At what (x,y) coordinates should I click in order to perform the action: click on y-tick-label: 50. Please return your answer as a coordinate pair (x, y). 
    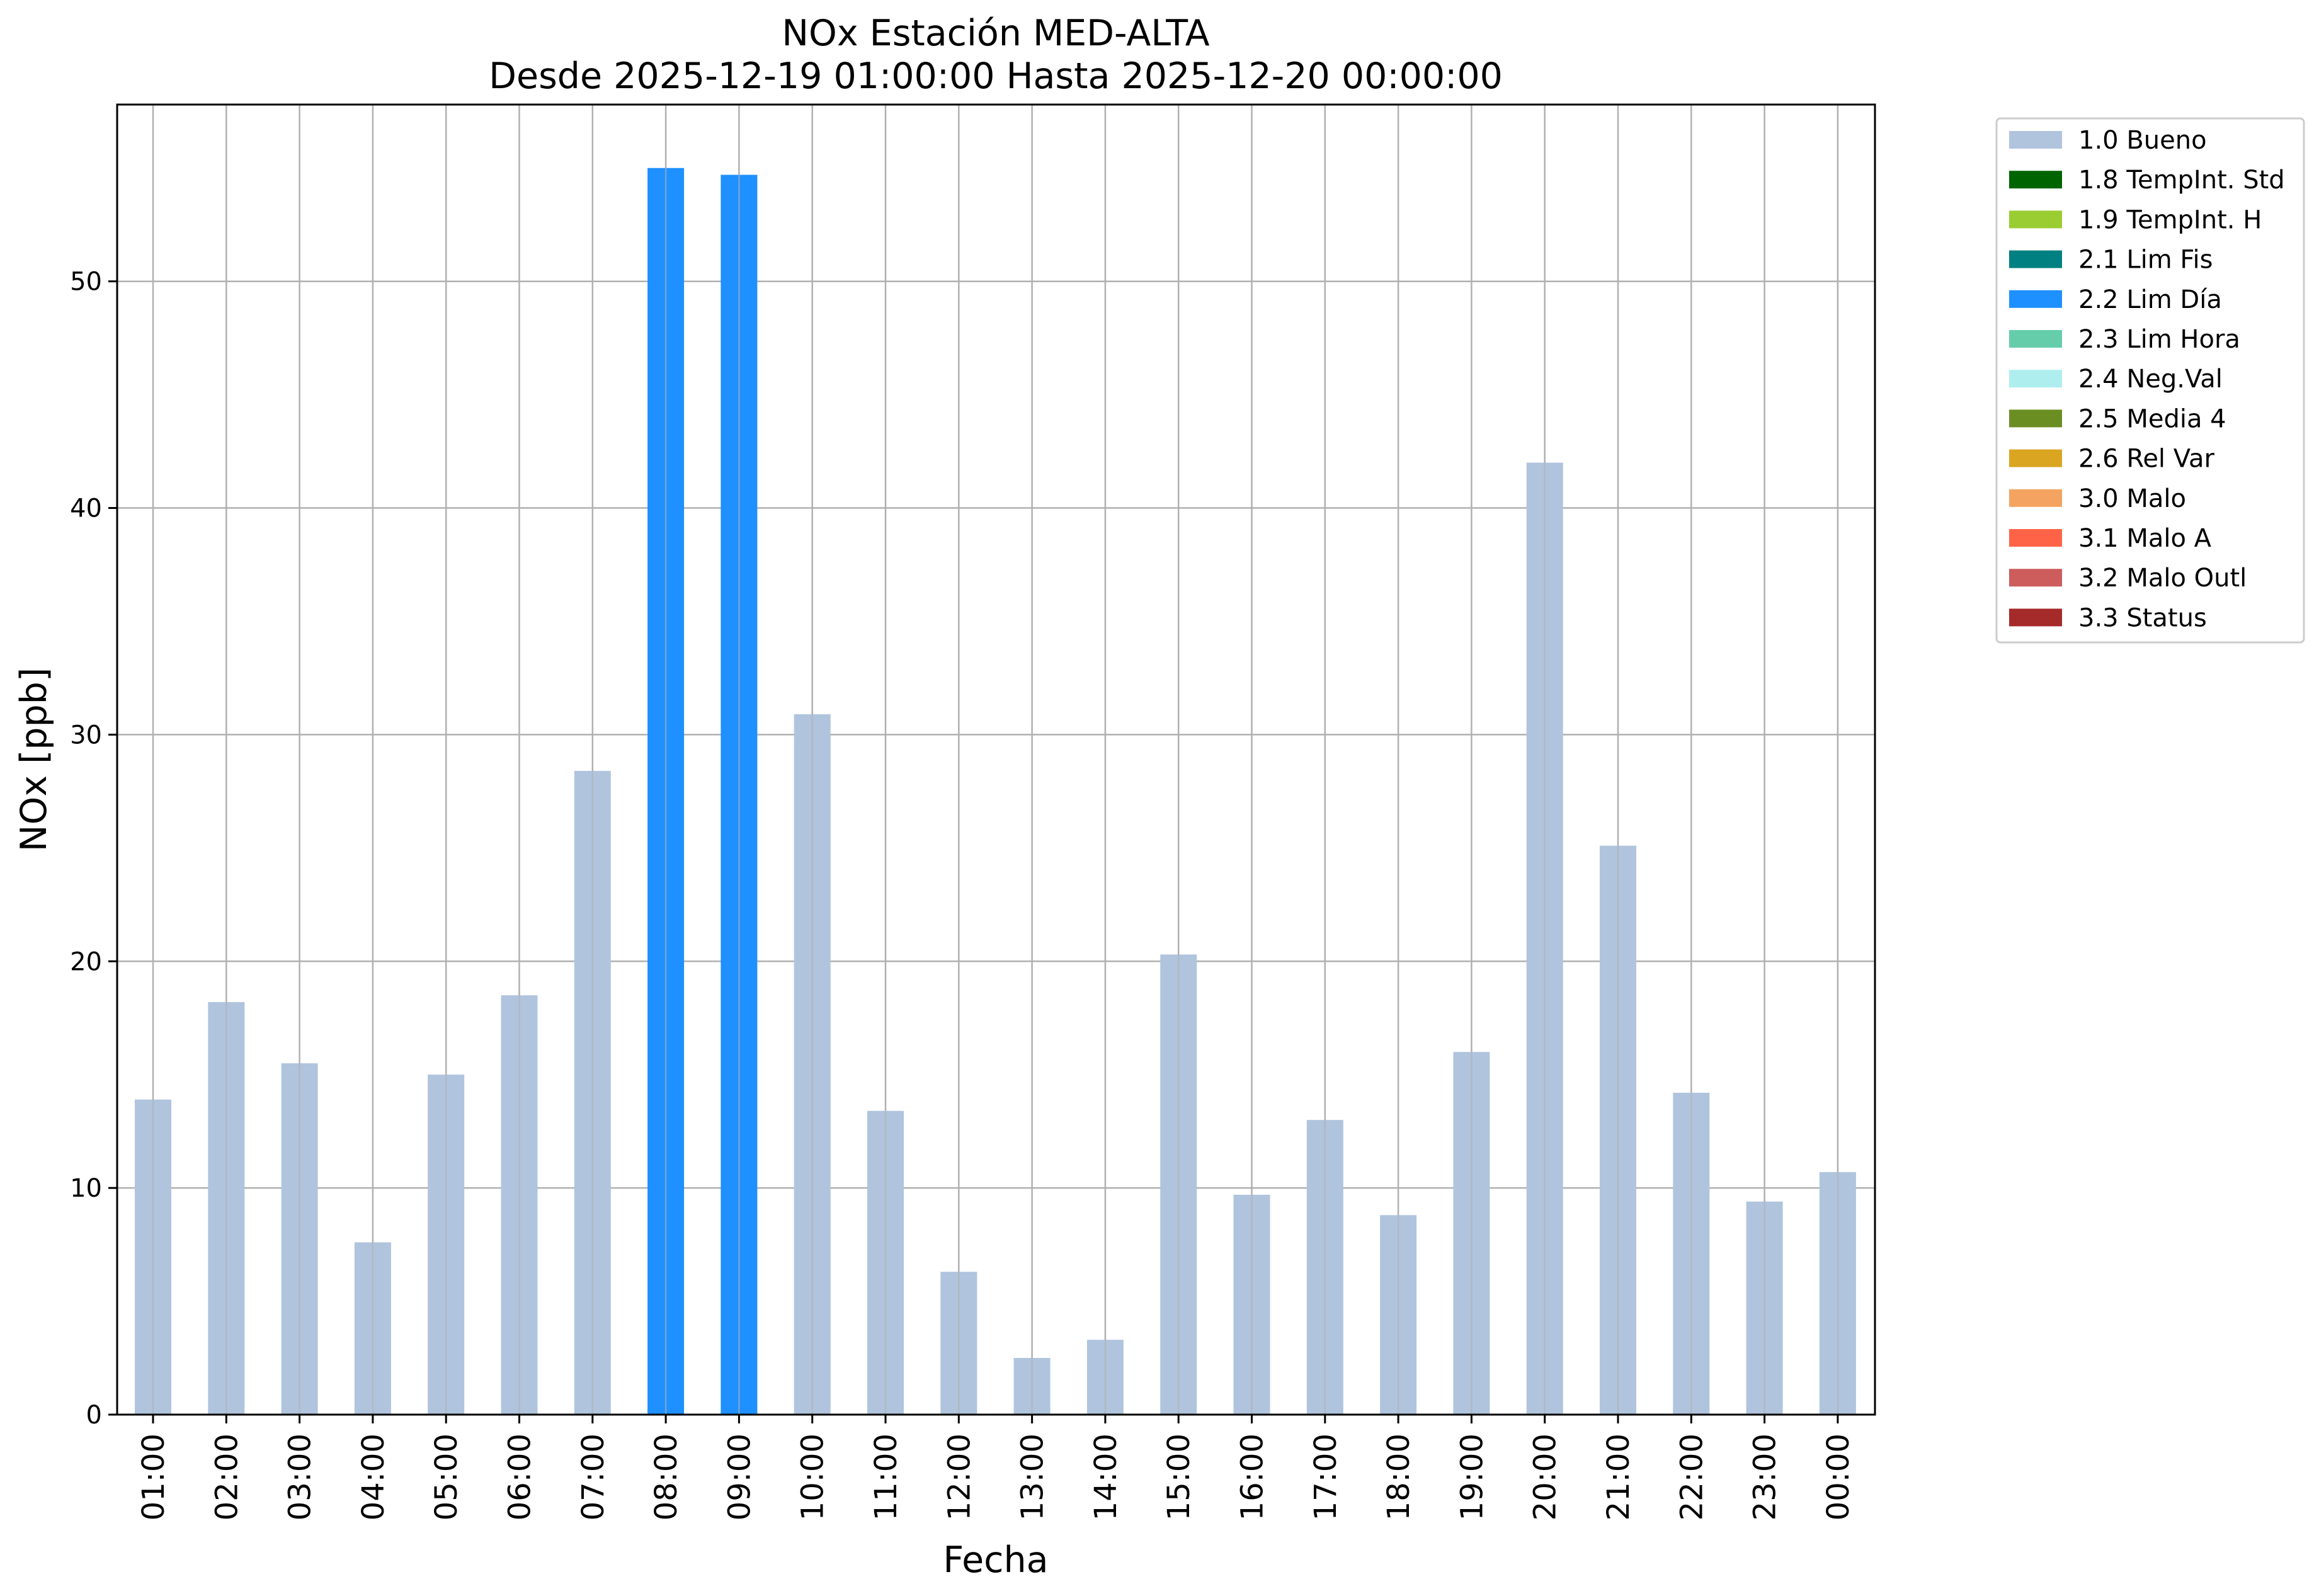
    Looking at the image, I should click on (86, 282).